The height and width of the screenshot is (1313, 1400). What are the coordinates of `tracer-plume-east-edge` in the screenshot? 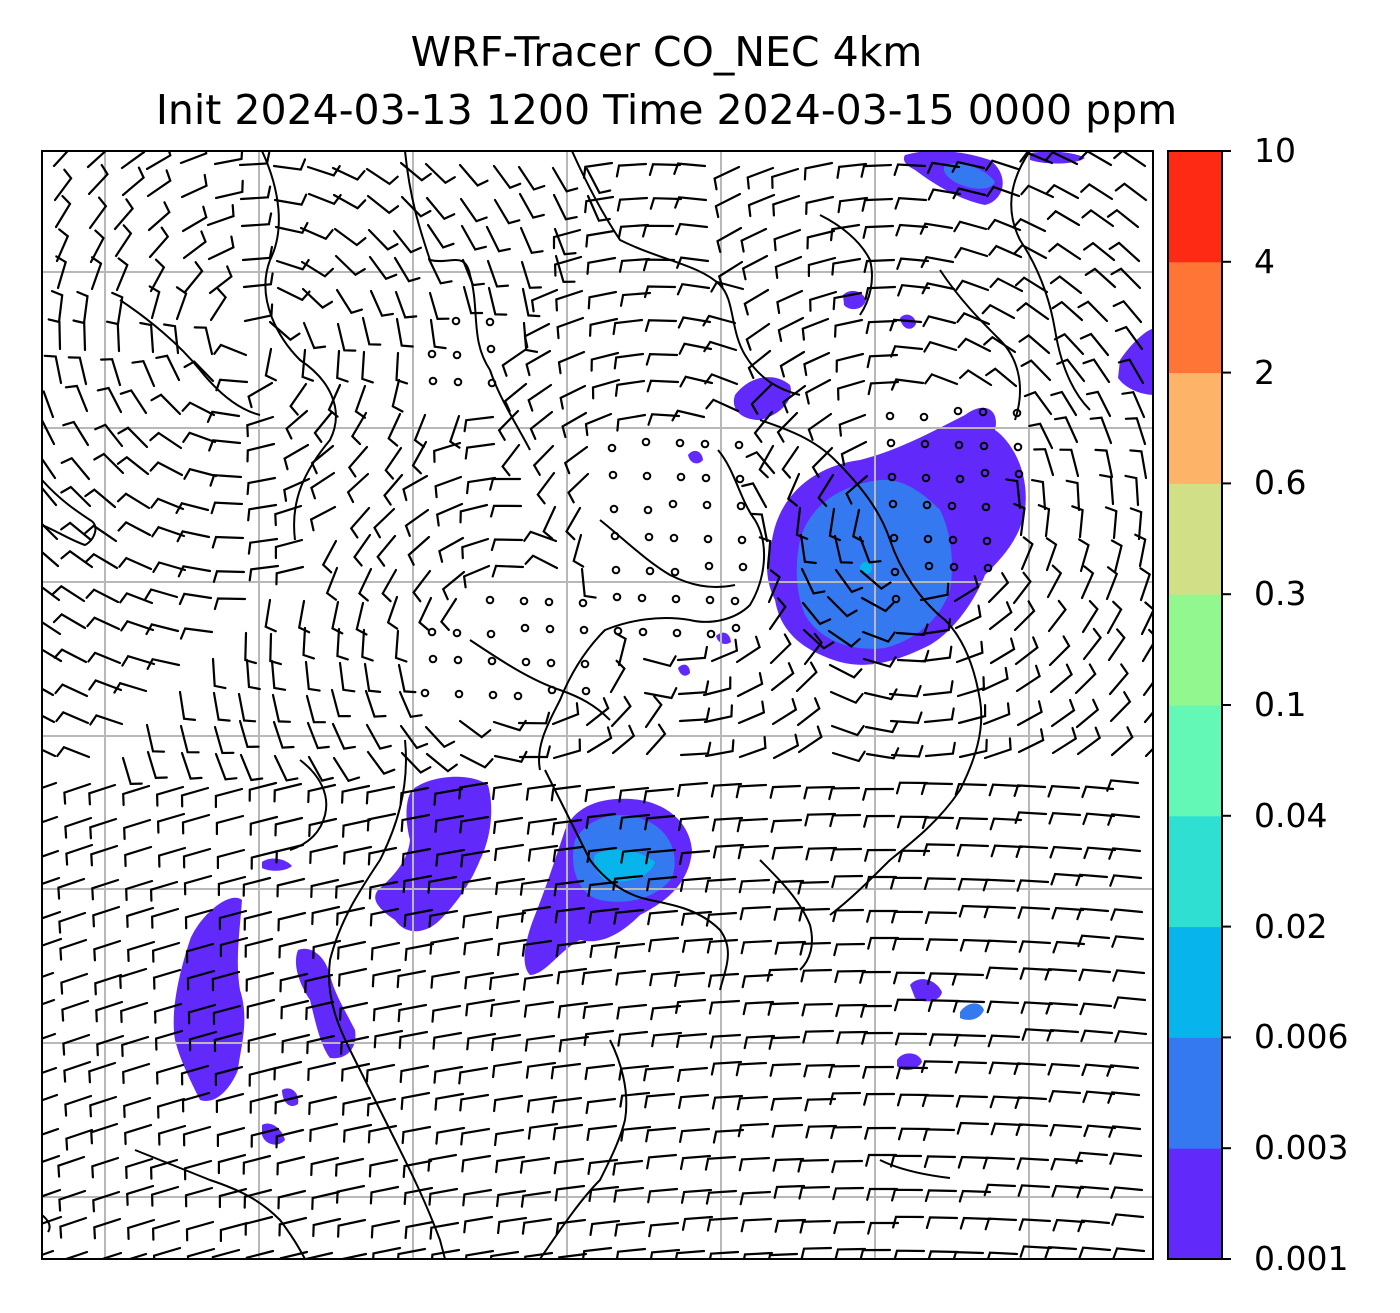 It's located at (1135, 361).